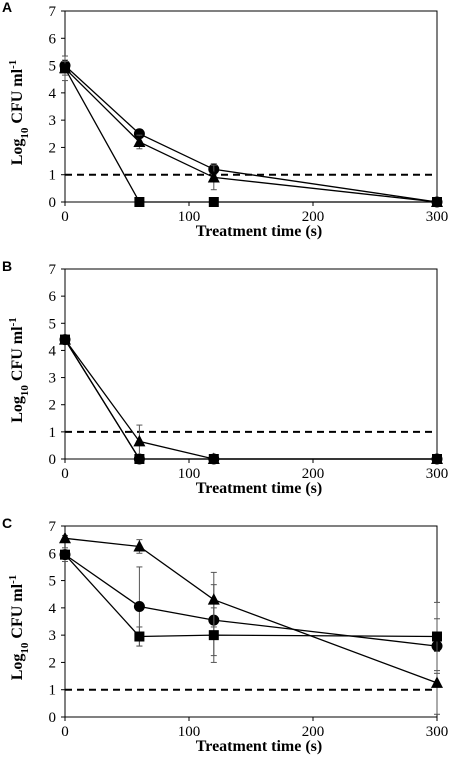 This screenshot has width=454, height=773. I want to click on panel-label: A, so click(7, 7).